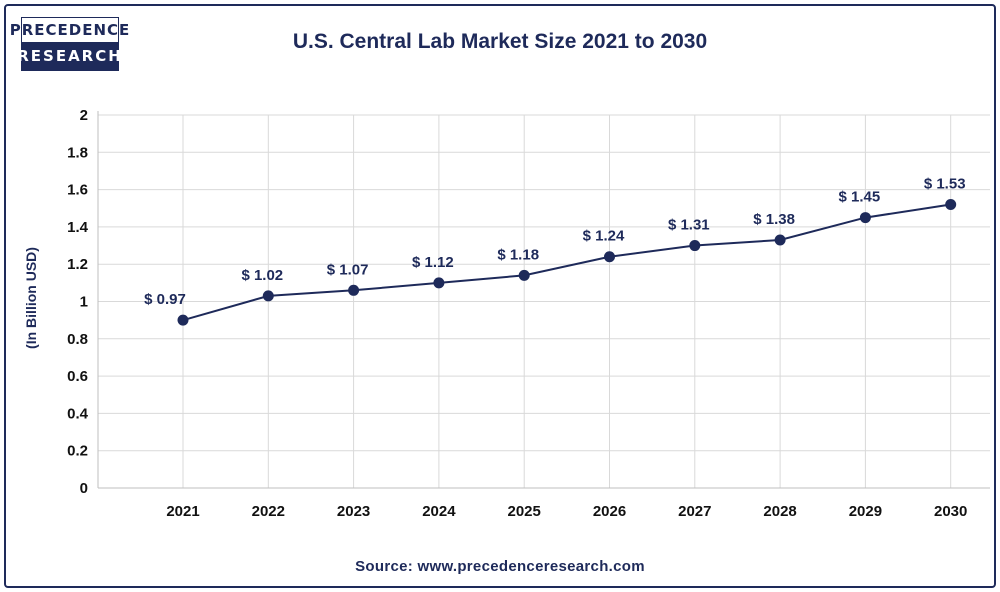 This screenshot has width=1000, height=592. I want to click on y-tick-label: 0, so click(84, 488).